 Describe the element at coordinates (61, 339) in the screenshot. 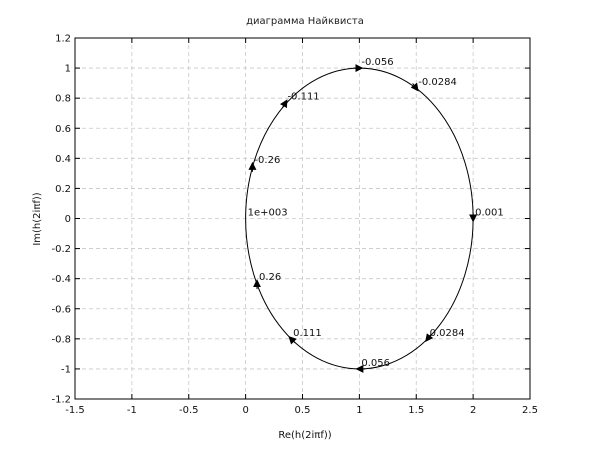

I see `y-tick-label: -0.8` at that location.